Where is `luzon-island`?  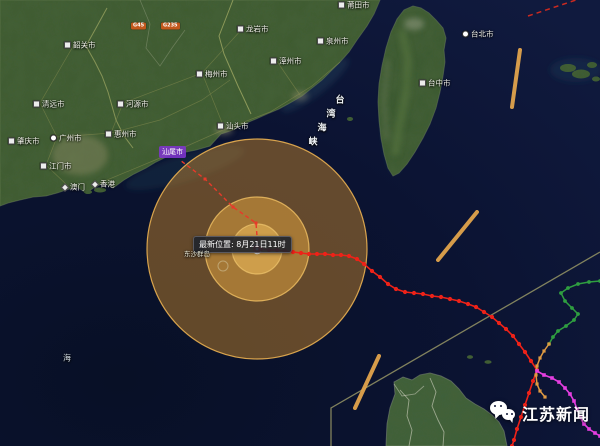 luzon-island is located at coordinates (446, 409).